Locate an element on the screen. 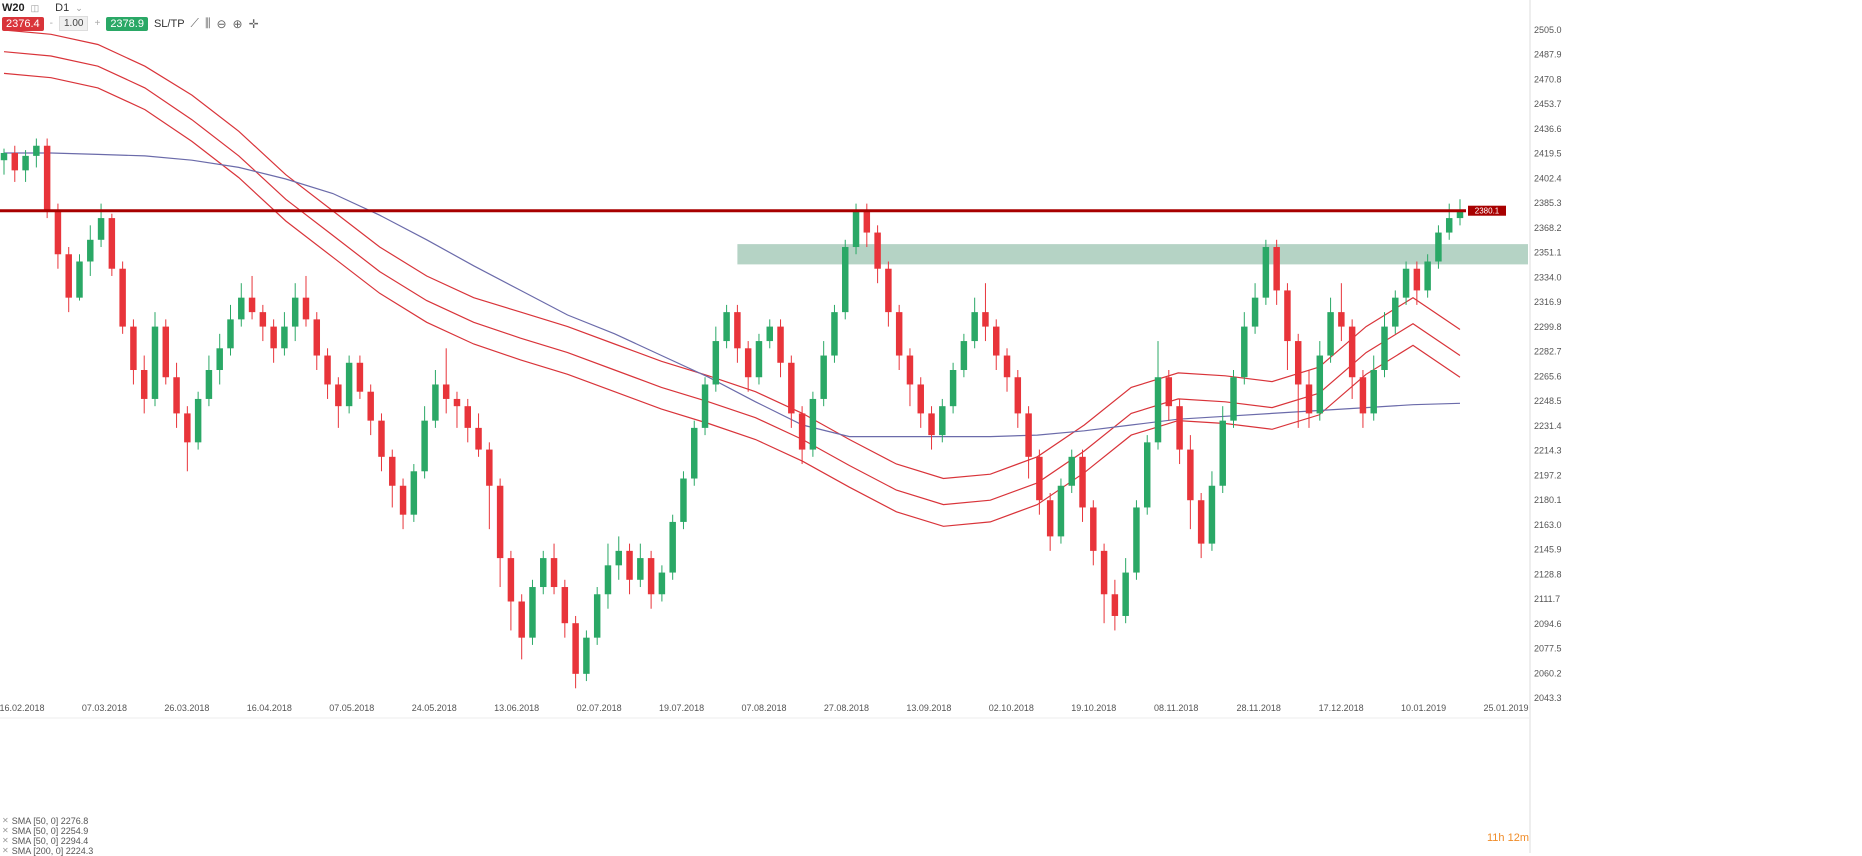 This screenshot has width=1862, height=856. x-tick-label: 07.03.2018 is located at coordinates (104, 708).